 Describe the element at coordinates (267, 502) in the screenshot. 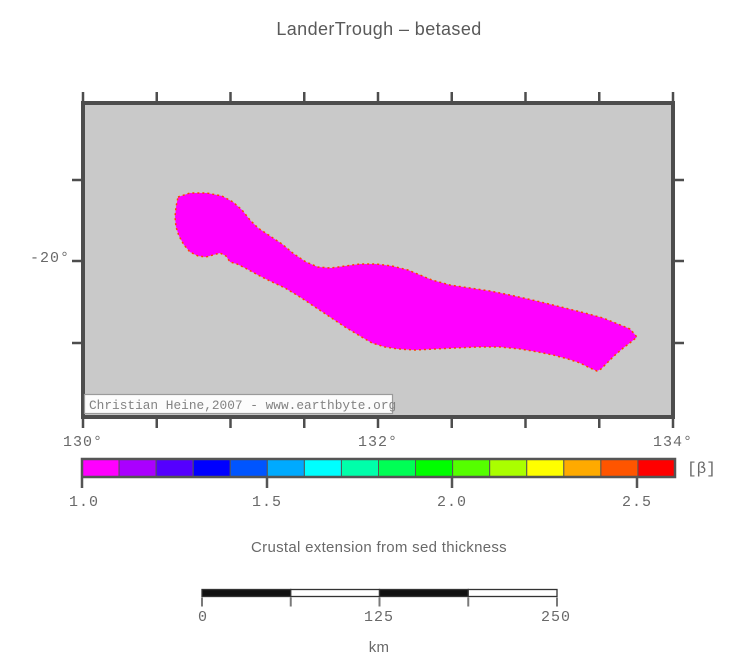

I see `colorbar-tick-label-2: 1.5` at that location.